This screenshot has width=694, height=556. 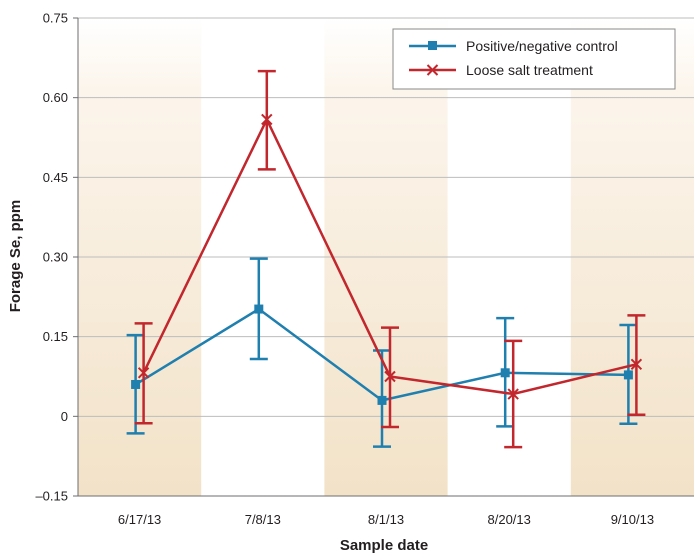 What do you see at coordinates (542, 46) in the screenshot?
I see `legend-label-control: Positive/negative control` at bounding box center [542, 46].